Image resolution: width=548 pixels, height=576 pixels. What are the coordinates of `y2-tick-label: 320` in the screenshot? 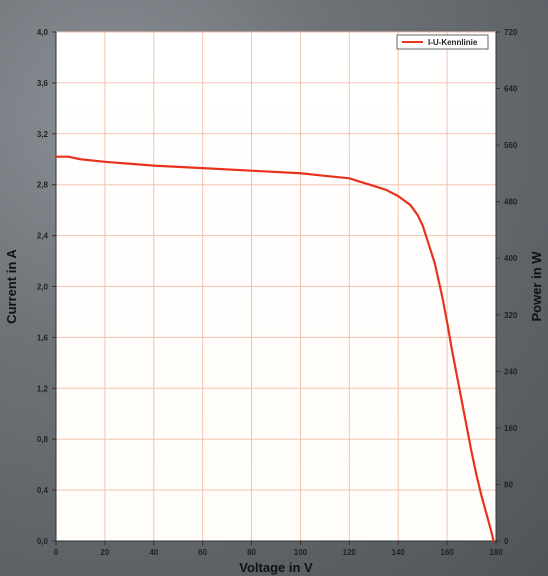 It's located at (511, 315).